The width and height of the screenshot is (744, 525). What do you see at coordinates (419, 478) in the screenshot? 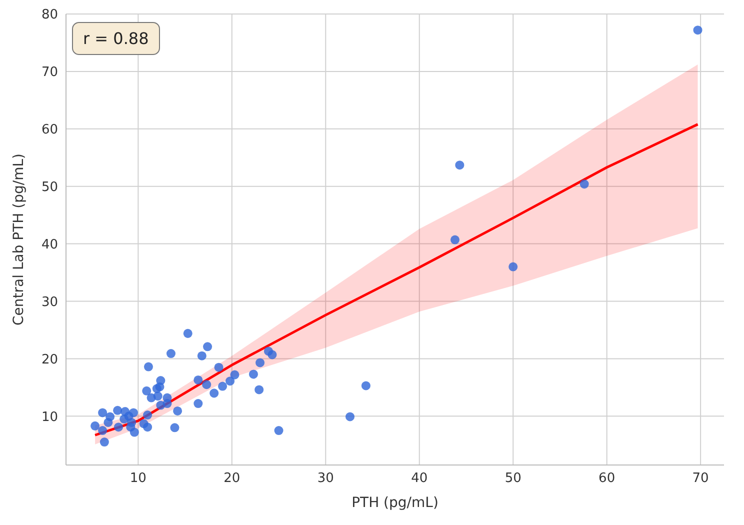
I see `x-tick-label: 40` at bounding box center [419, 478].